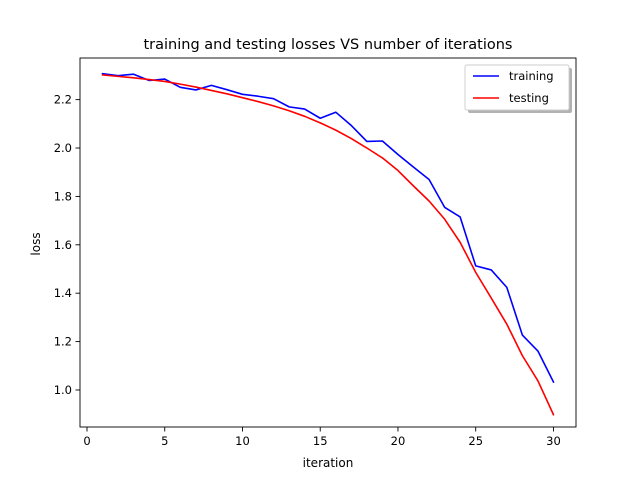 The width and height of the screenshot is (640, 484). What do you see at coordinates (86, 441) in the screenshot?
I see `x-tick-label: 0` at bounding box center [86, 441].